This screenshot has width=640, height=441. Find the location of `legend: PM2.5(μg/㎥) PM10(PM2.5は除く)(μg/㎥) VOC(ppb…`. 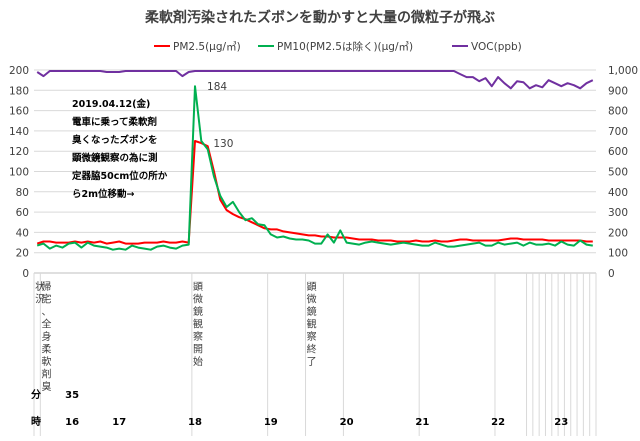

legend: PM2.5(μg/㎥) PM10(PM2.5は除く)(μg/㎥) VOC(ppb… is located at coordinates (338, 46).